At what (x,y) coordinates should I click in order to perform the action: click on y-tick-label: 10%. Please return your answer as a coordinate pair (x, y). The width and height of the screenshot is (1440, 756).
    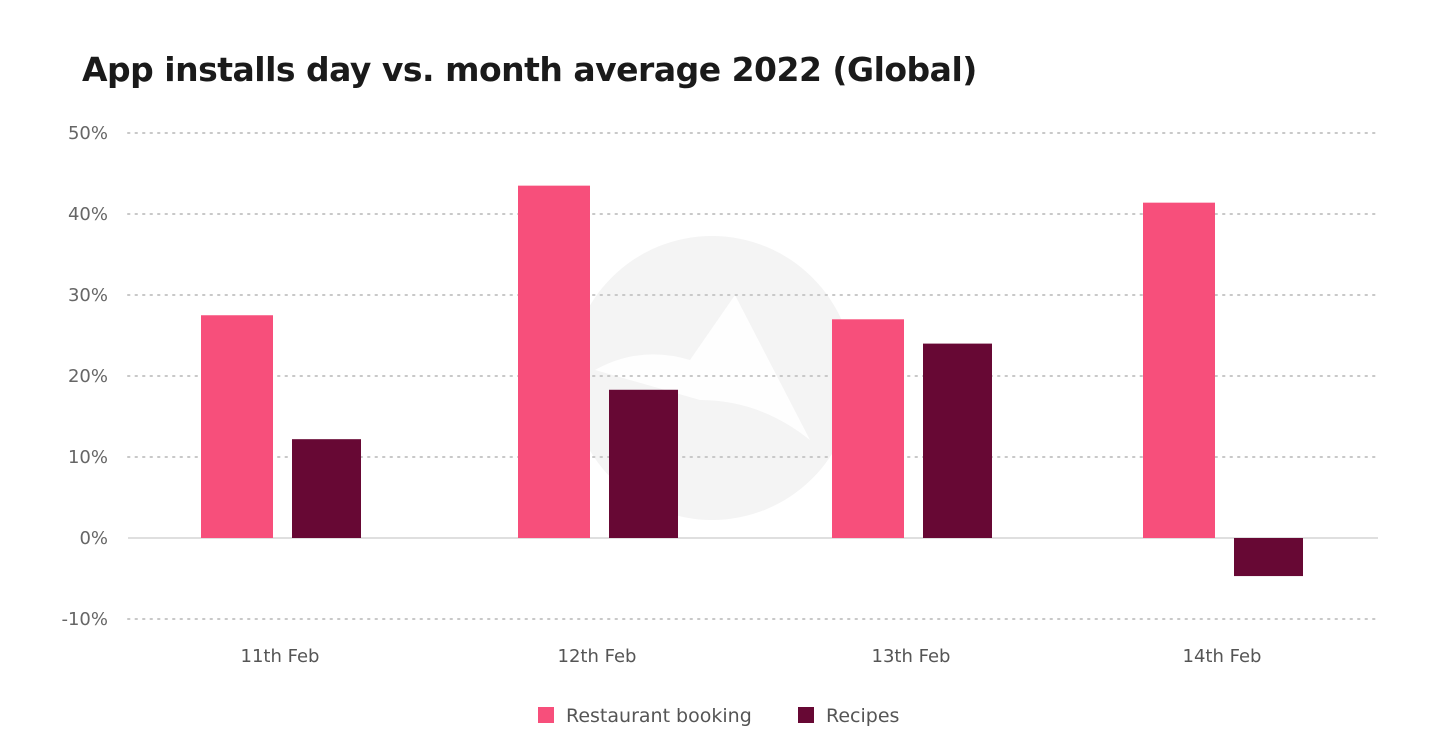
    Looking at the image, I should click on (88, 457).